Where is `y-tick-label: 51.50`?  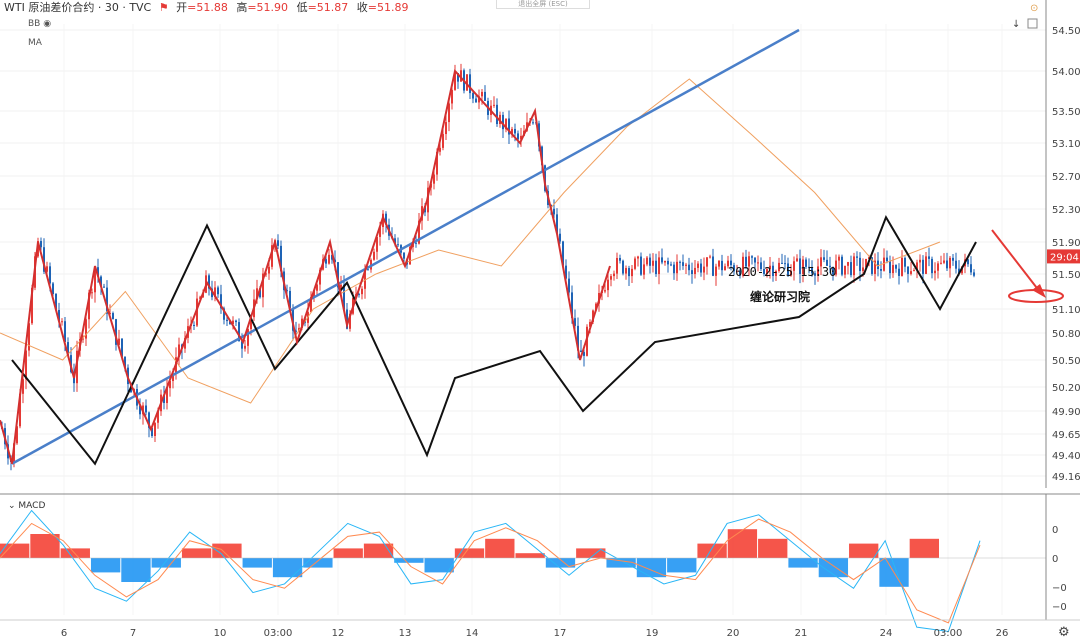
y-tick-label: 51.50 is located at coordinates (1066, 275).